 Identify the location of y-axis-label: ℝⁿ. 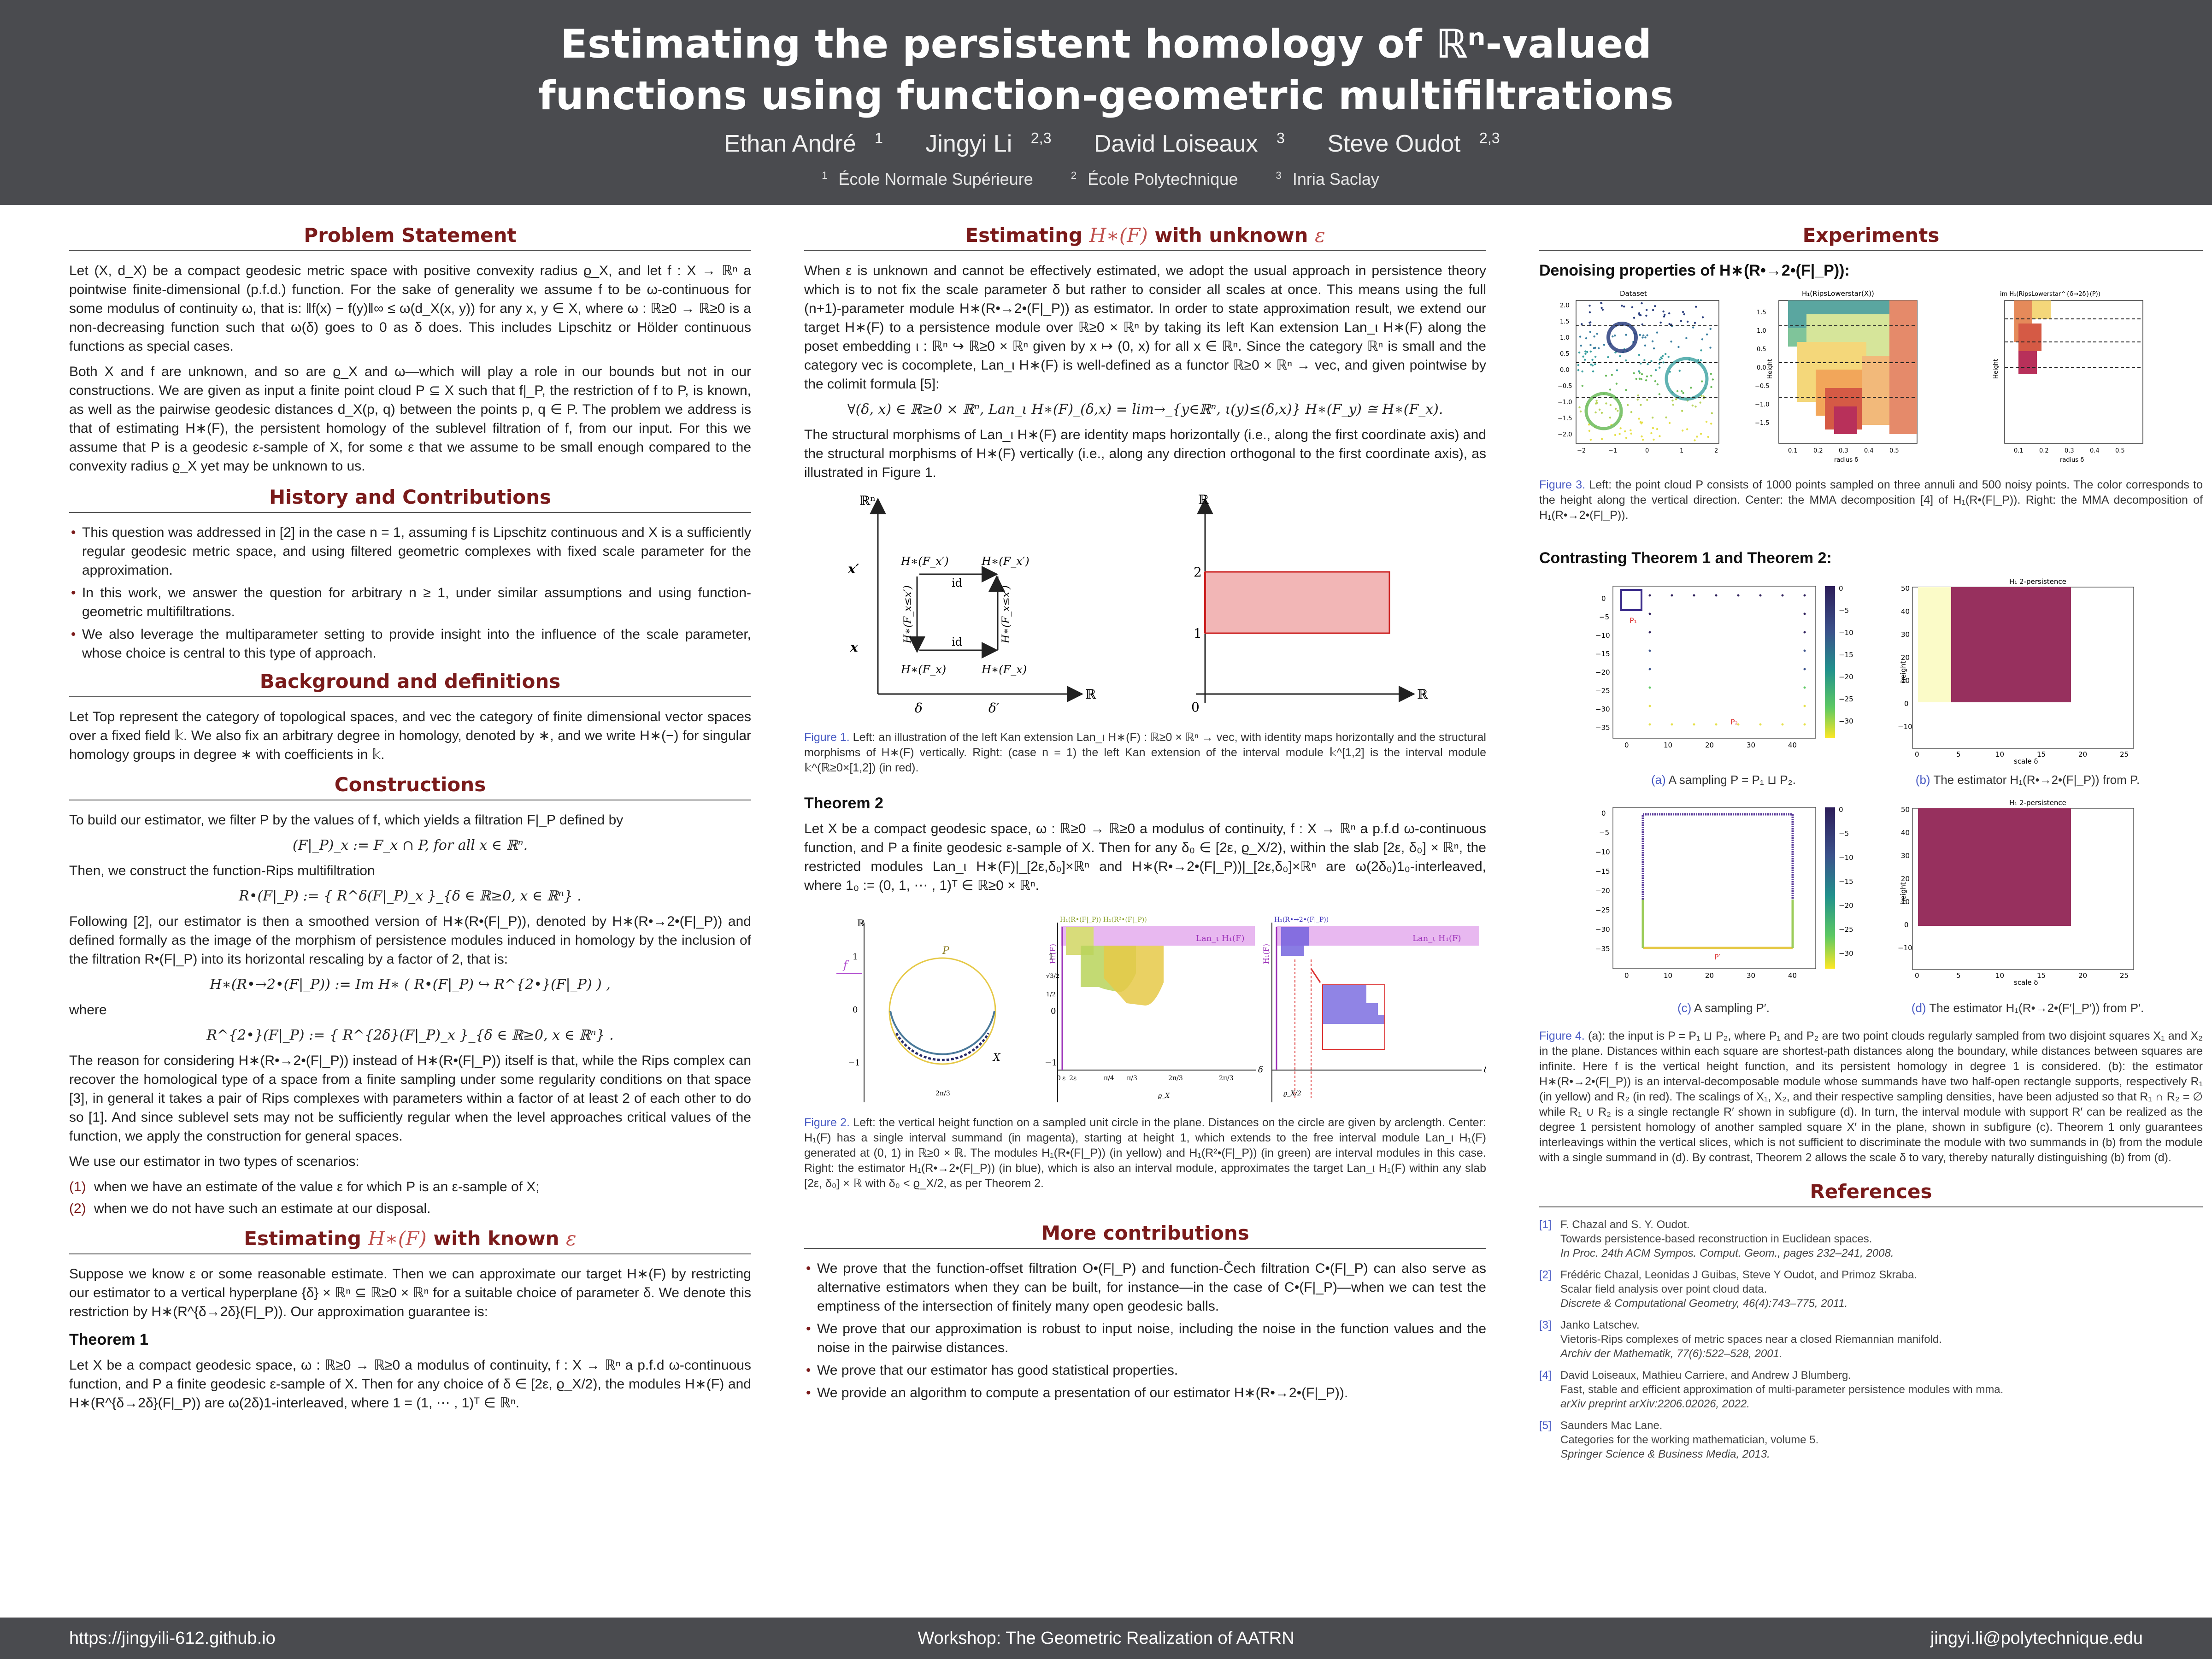
(867, 500).